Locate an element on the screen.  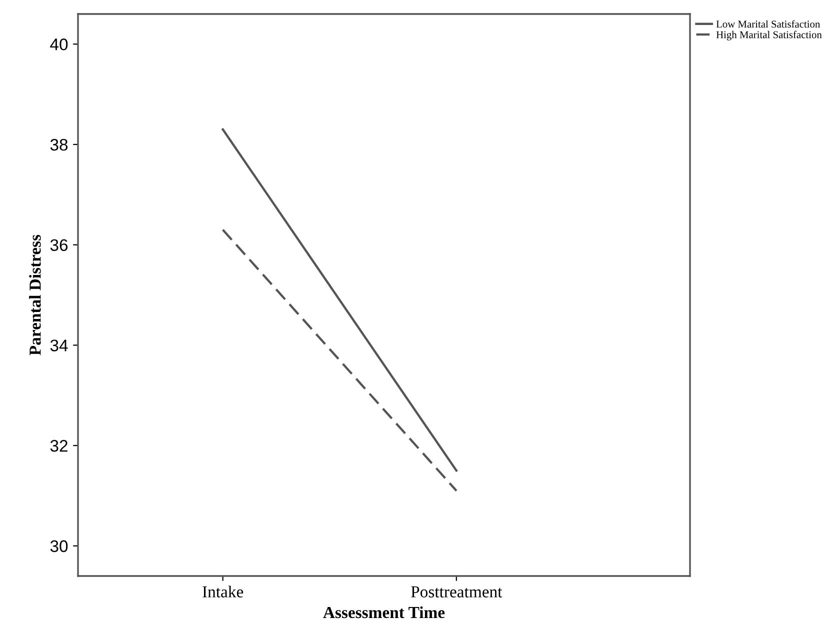
legend-label: Low Marital Satisfaction is located at coordinates (768, 24).